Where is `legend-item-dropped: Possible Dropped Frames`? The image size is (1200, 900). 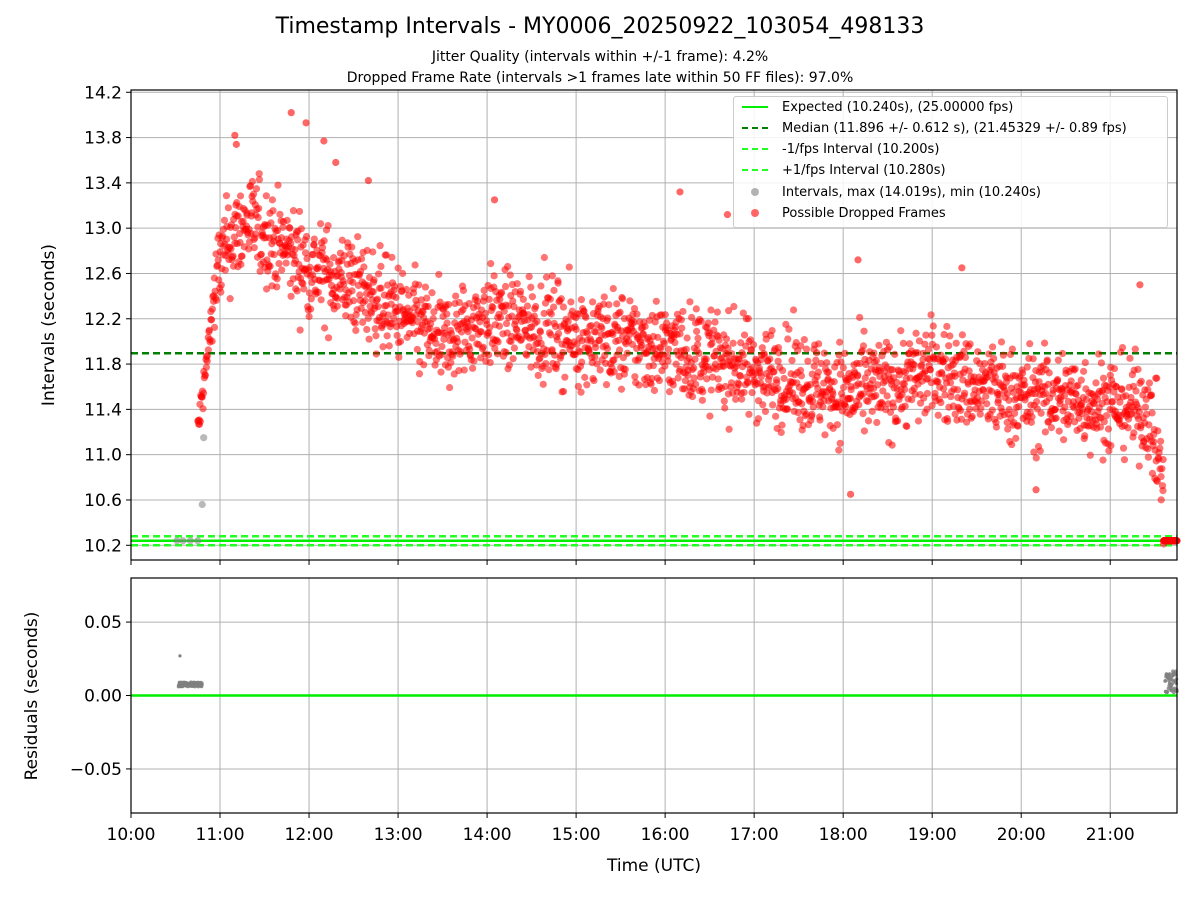
legend-item-dropped: Possible Dropped Frames is located at coordinates (843, 213).